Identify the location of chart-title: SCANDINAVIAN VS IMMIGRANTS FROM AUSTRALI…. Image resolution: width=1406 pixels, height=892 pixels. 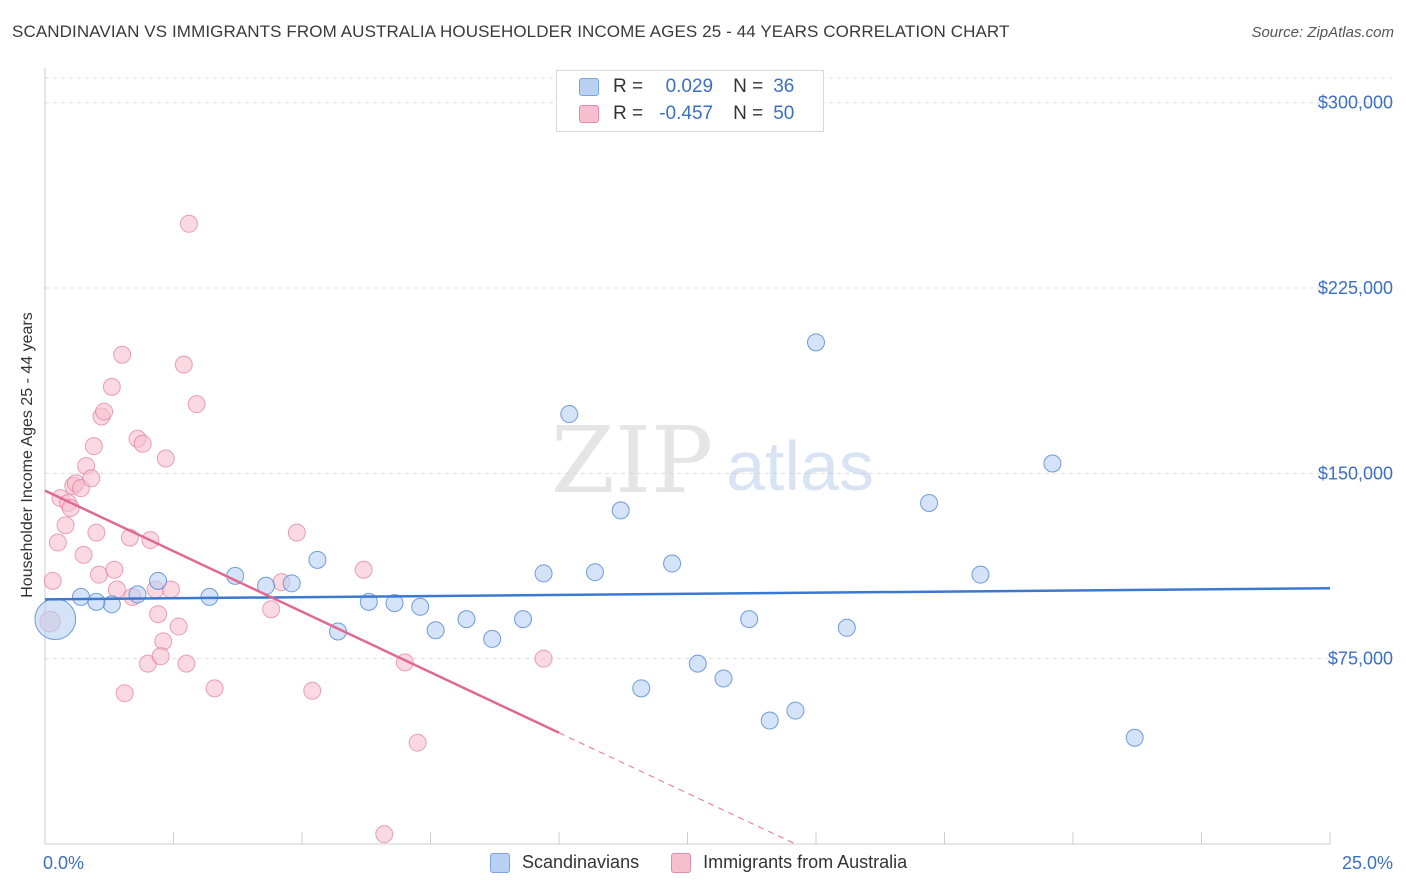
(511, 31).